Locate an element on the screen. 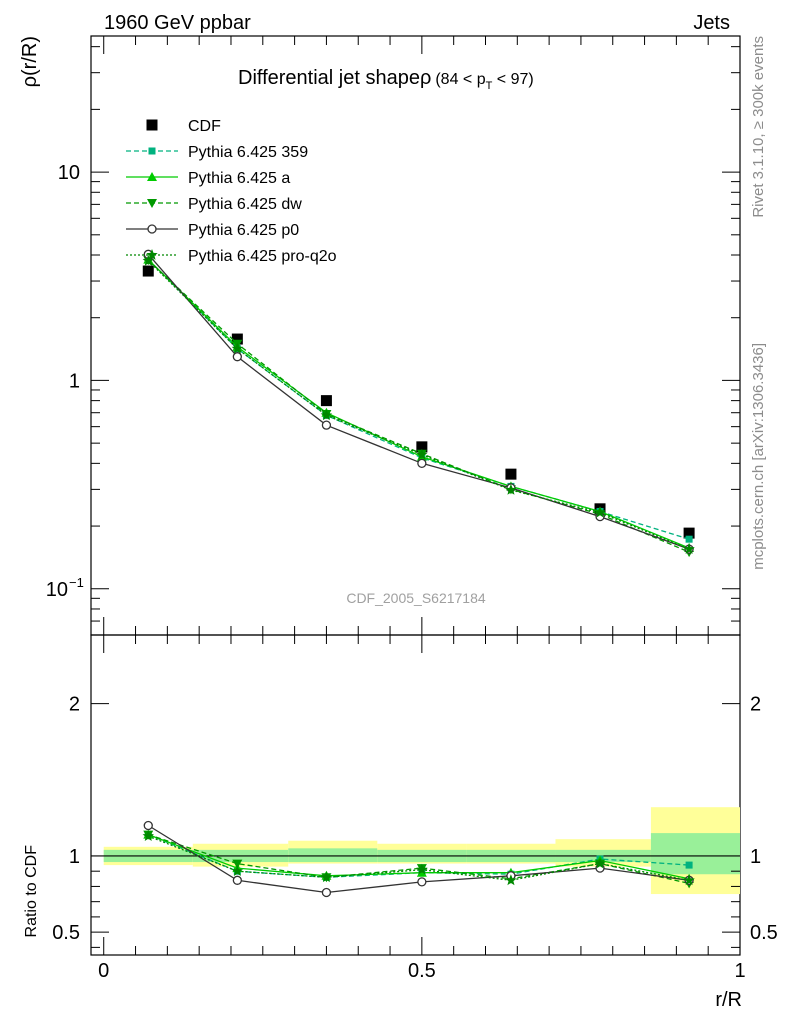 The image size is (786, 1029). legend-marker-cdf is located at coordinates (152, 125).